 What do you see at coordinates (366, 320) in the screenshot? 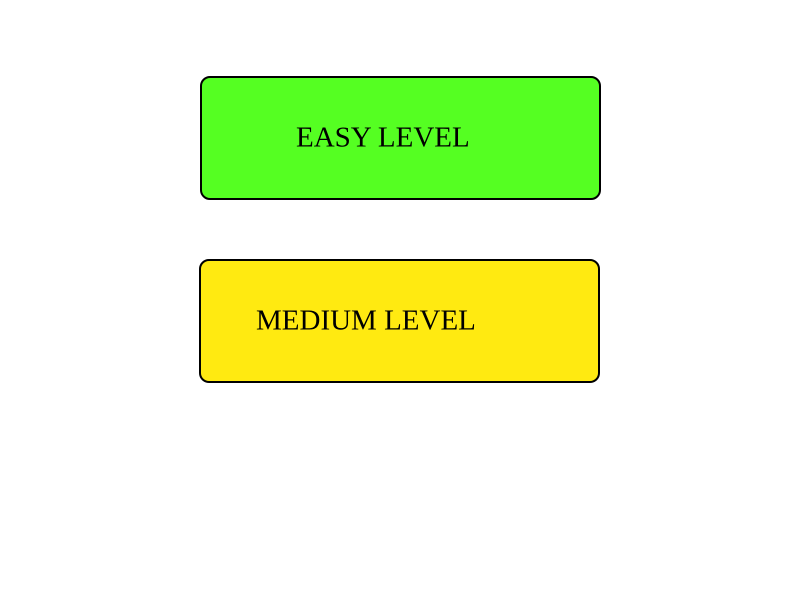
I see `medium-level-label: MEDIUM LEVEL` at bounding box center [366, 320].